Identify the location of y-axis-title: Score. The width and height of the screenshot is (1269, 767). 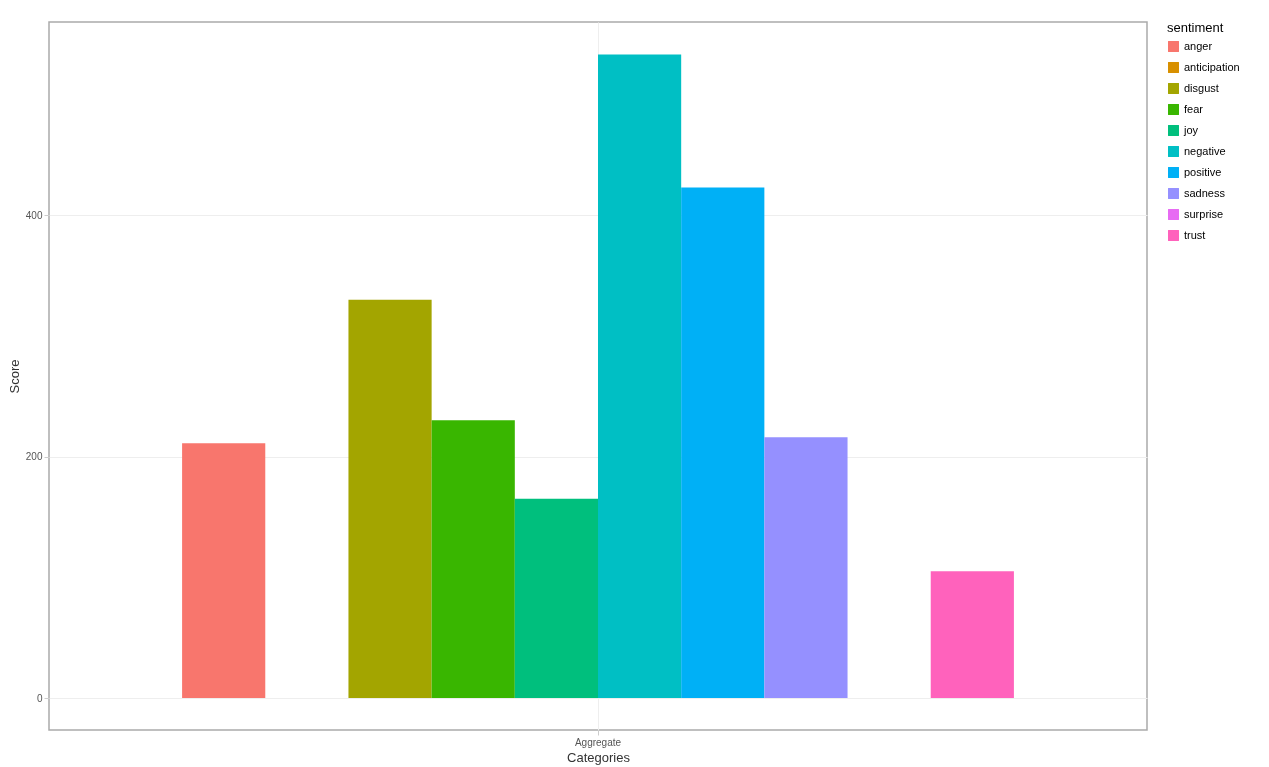
(14, 376).